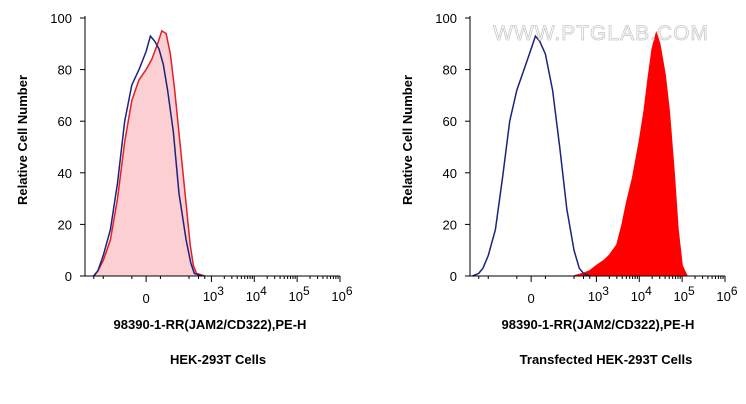  What do you see at coordinates (606, 359) in the screenshot?
I see `panel-caption: Transfected HEK-293T Cells` at bounding box center [606, 359].